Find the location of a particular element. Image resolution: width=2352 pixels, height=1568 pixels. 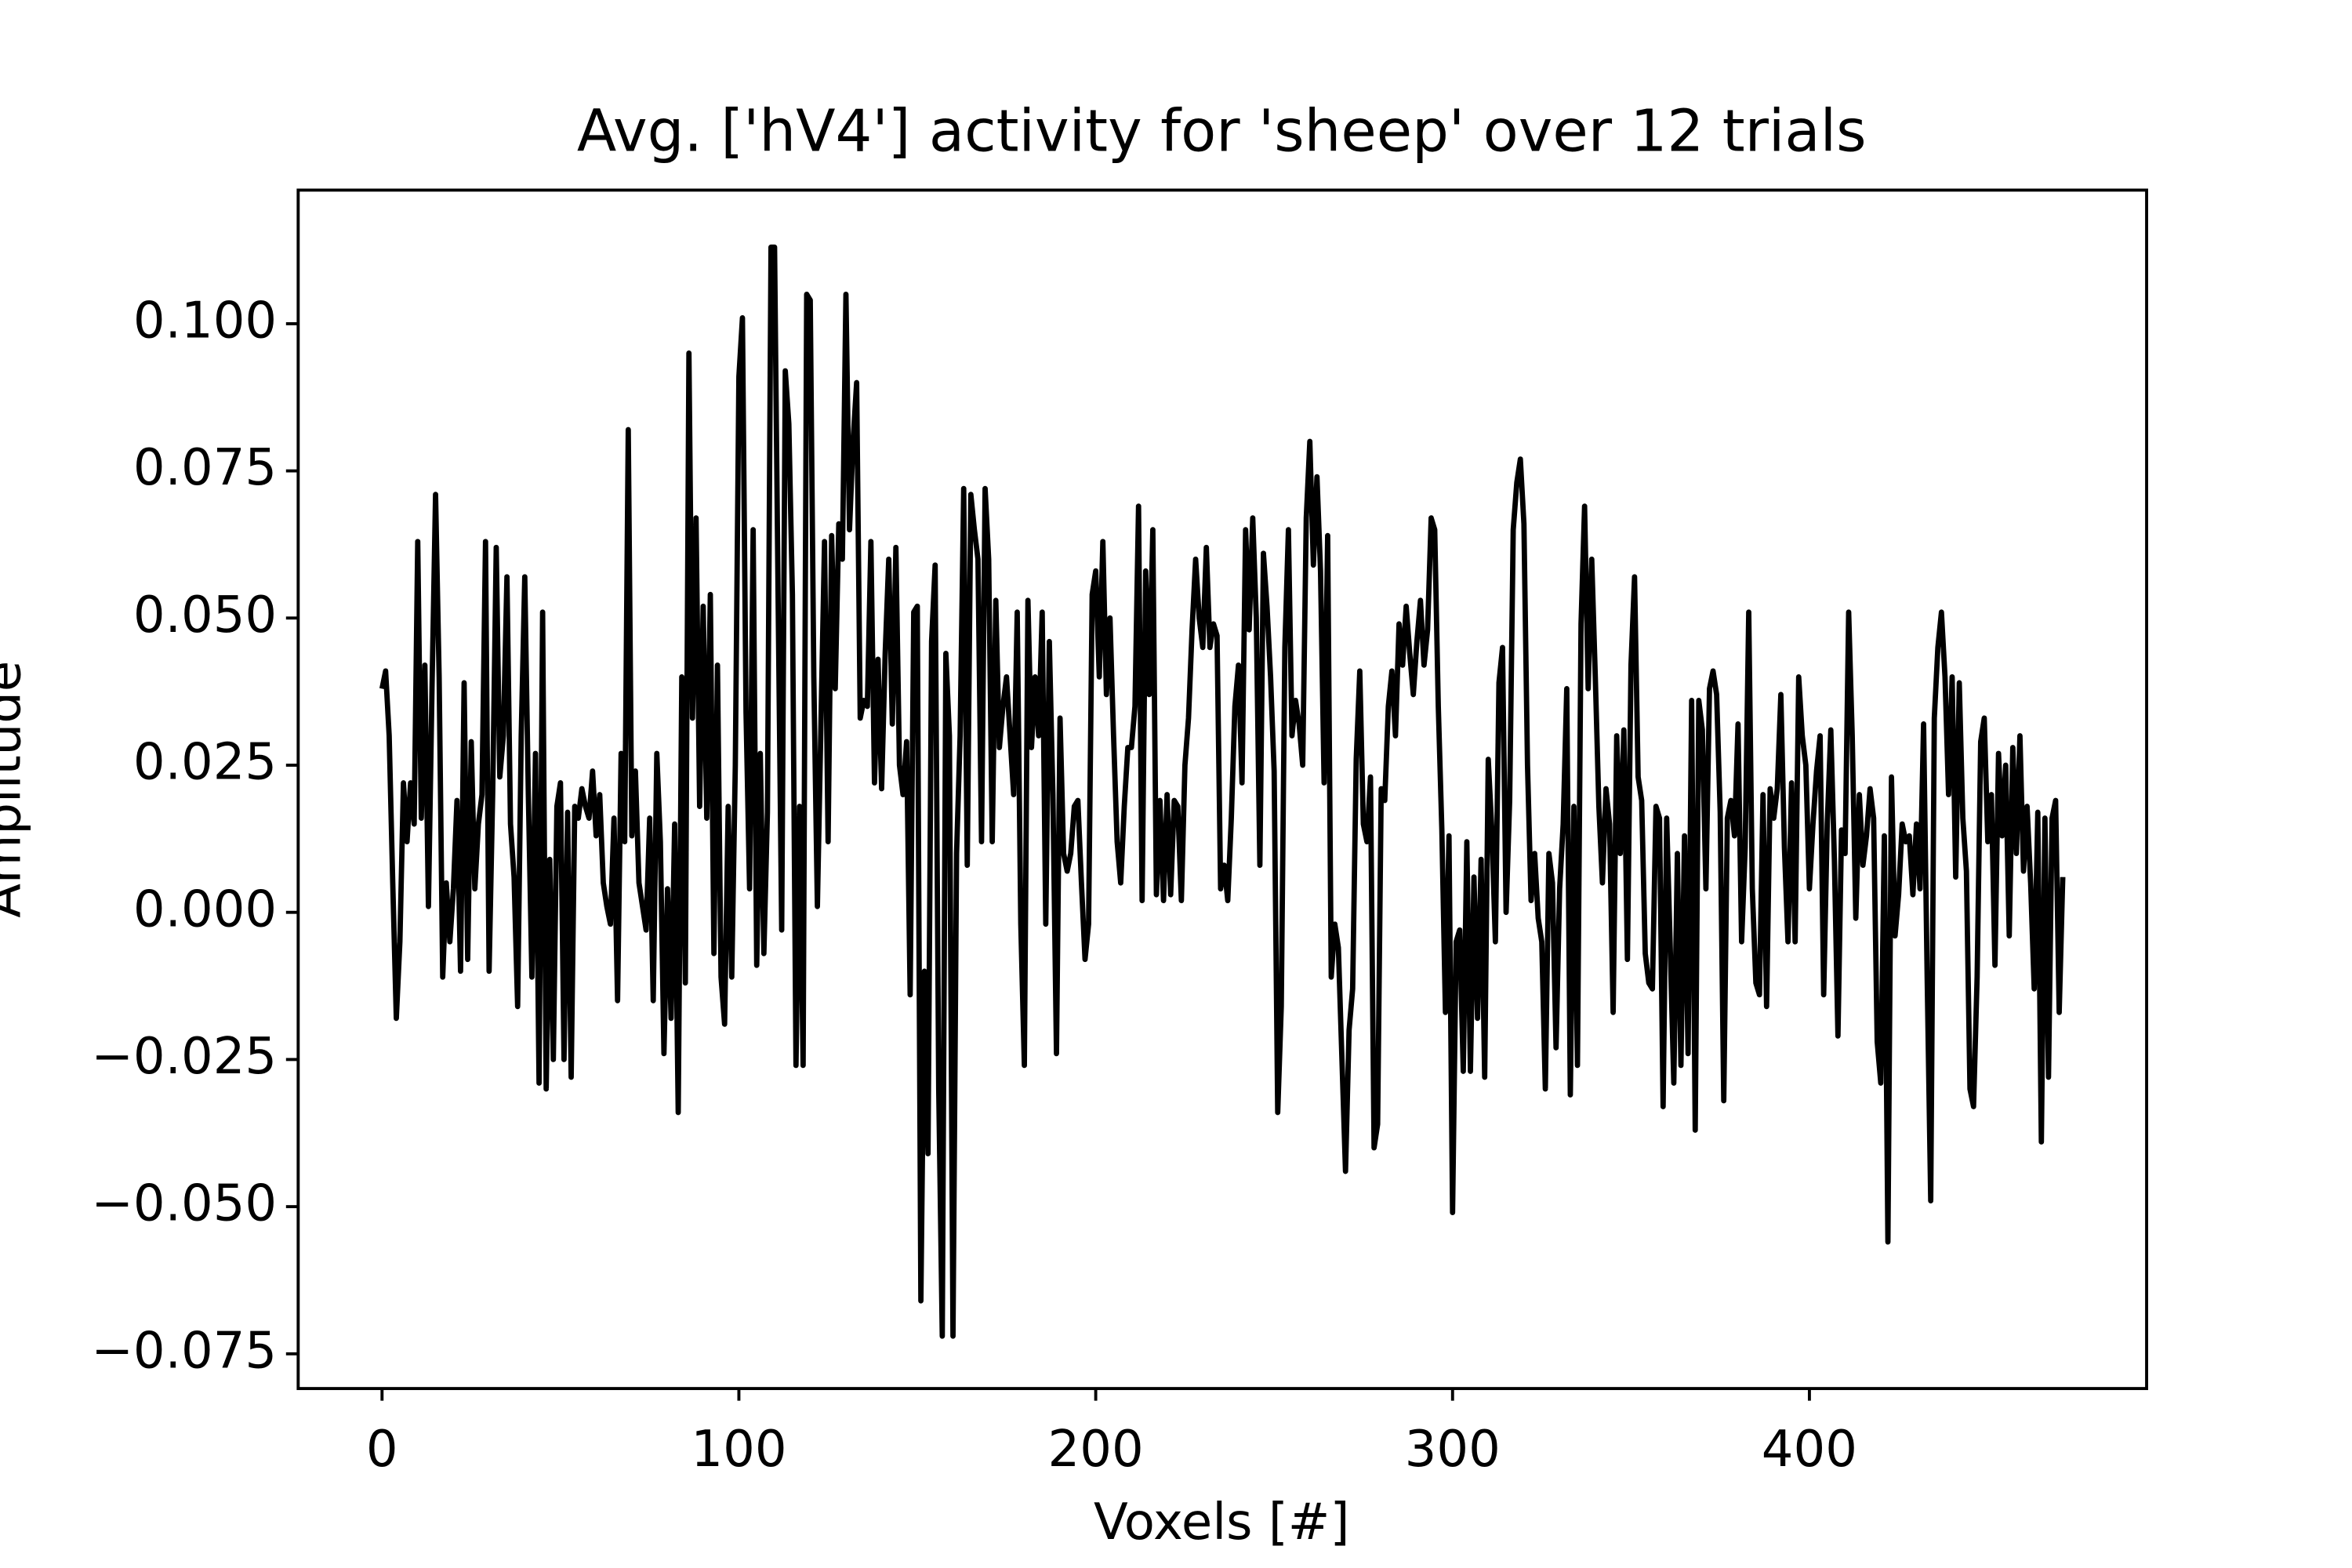

y-tick-label: 0.025 is located at coordinates (205, 763).